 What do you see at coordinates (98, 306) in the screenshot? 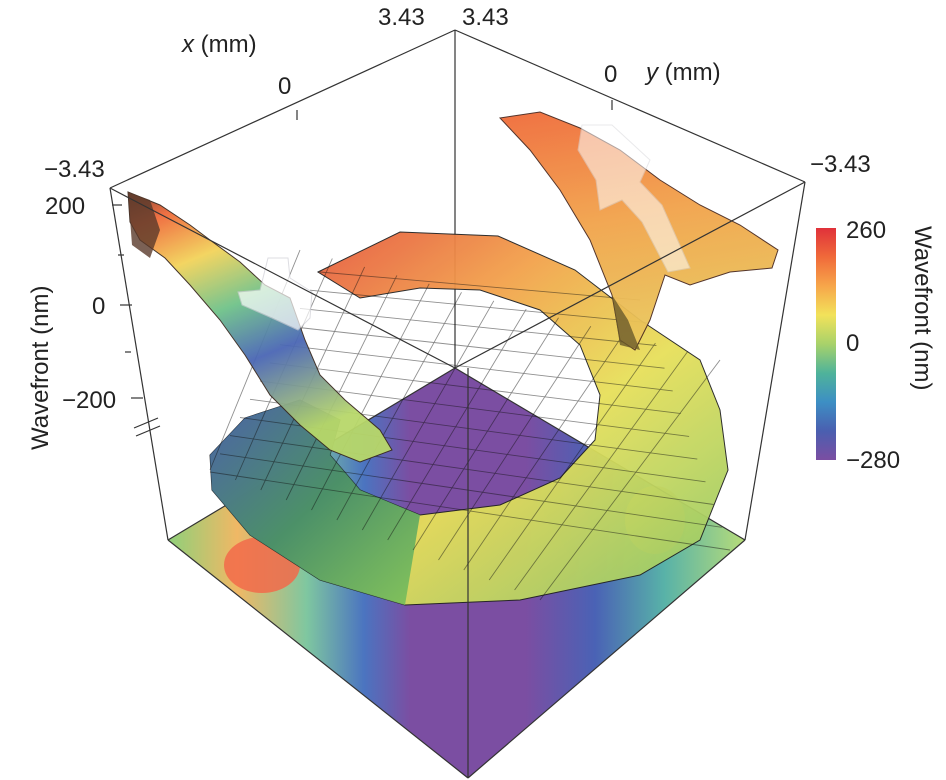
I see `z-tick-zero: 0` at bounding box center [98, 306].